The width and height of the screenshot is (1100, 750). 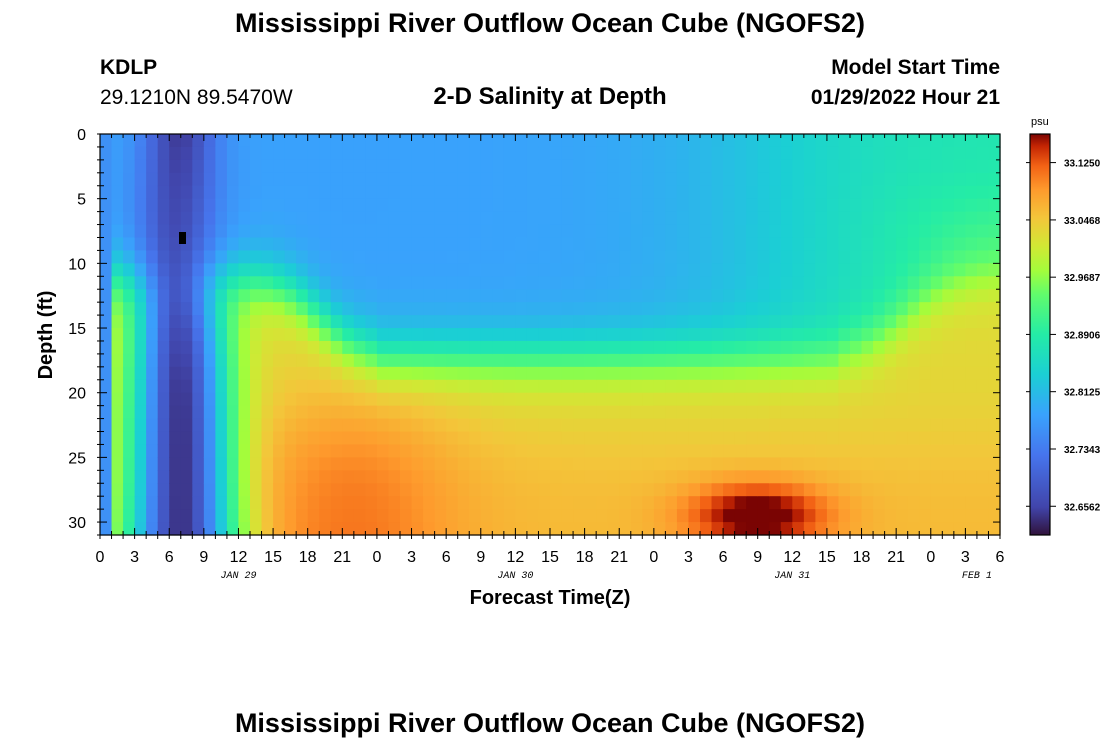 What do you see at coordinates (1082, 393) in the screenshot?
I see `colorbar-tick-label: 32.8125` at bounding box center [1082, 393].